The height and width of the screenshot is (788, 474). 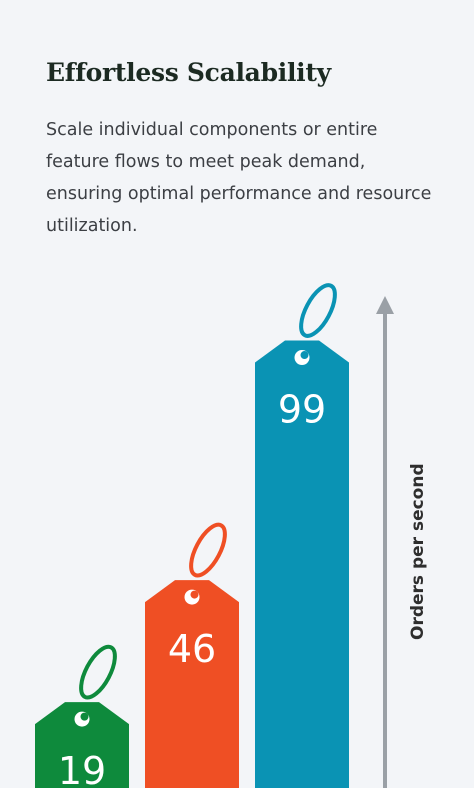 What do you see at coordinates (418, 551) in the screenshot?
I see `y-axis-label: Orders per second` at bounding box center [418, 551].